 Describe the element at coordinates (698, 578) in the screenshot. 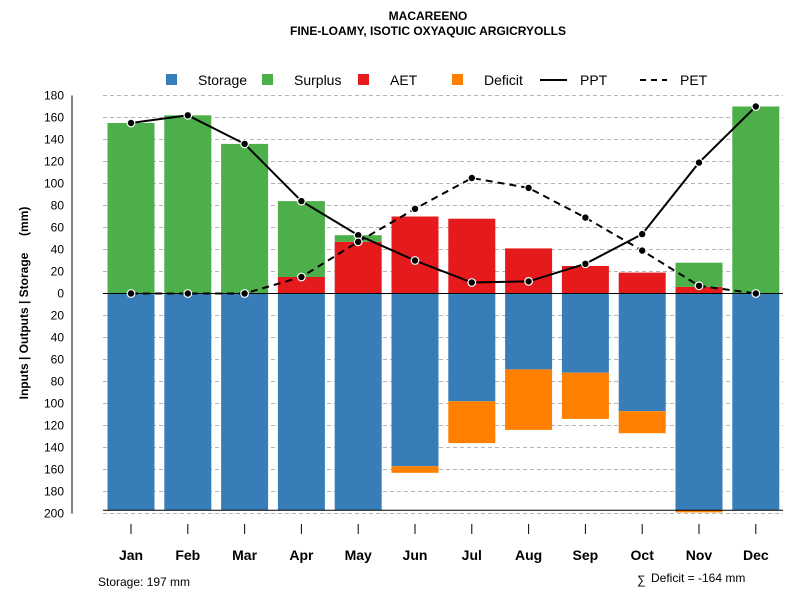

I see `footer-deficit: Deficit = -164 mm` at that location.